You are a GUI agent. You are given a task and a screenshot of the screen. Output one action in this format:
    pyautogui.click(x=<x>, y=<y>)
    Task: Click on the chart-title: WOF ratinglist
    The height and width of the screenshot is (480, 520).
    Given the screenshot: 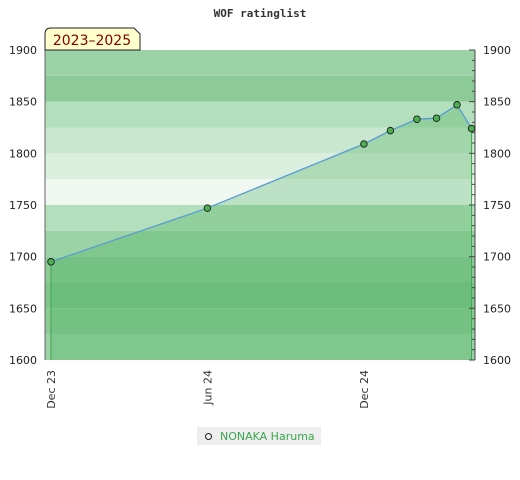 What is the action you would take?
    pyautogui.click(x=260, y=13)
    